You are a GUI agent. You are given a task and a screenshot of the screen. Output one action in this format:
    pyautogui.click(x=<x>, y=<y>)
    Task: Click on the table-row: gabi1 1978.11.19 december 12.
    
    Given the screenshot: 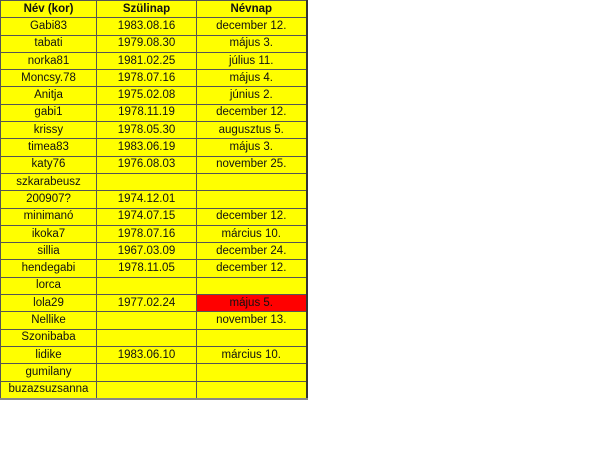 What is the action you would take?
    pyautogui.click(x=153, y=113)
    